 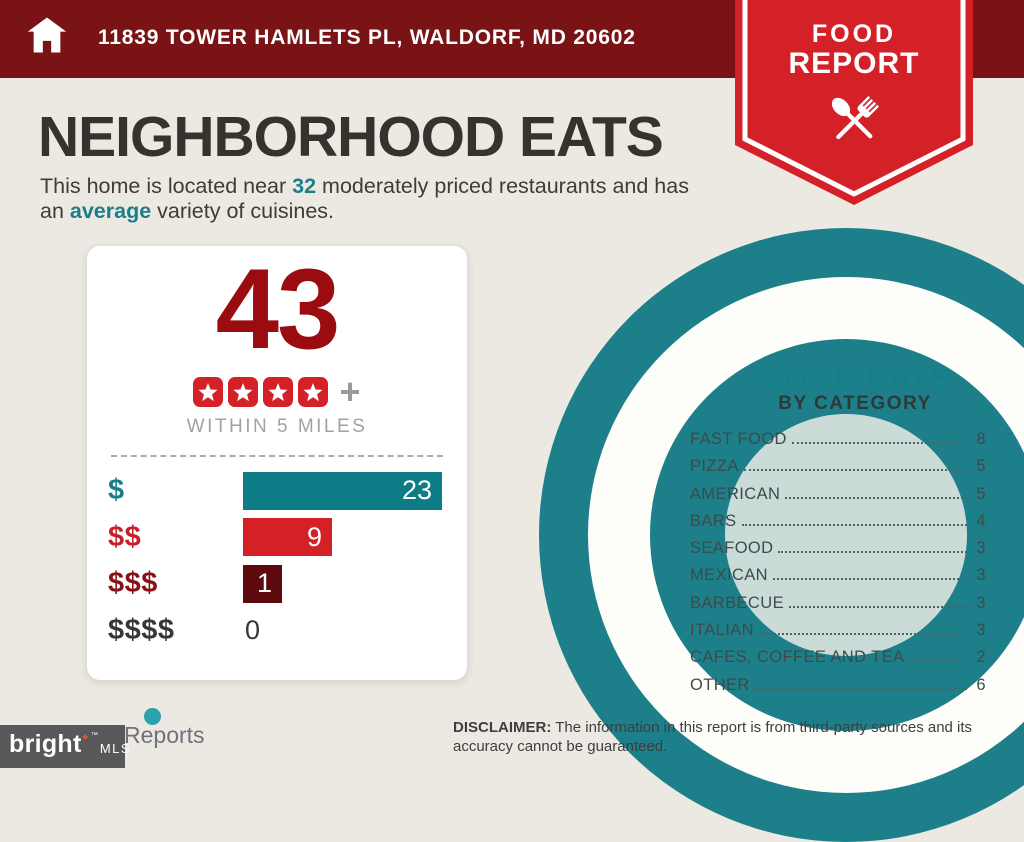 What do you see at coordinates (287, 583) in the screenshot?
I see `price-tier-row: $$$ 1` at bounding box center [287, 583].